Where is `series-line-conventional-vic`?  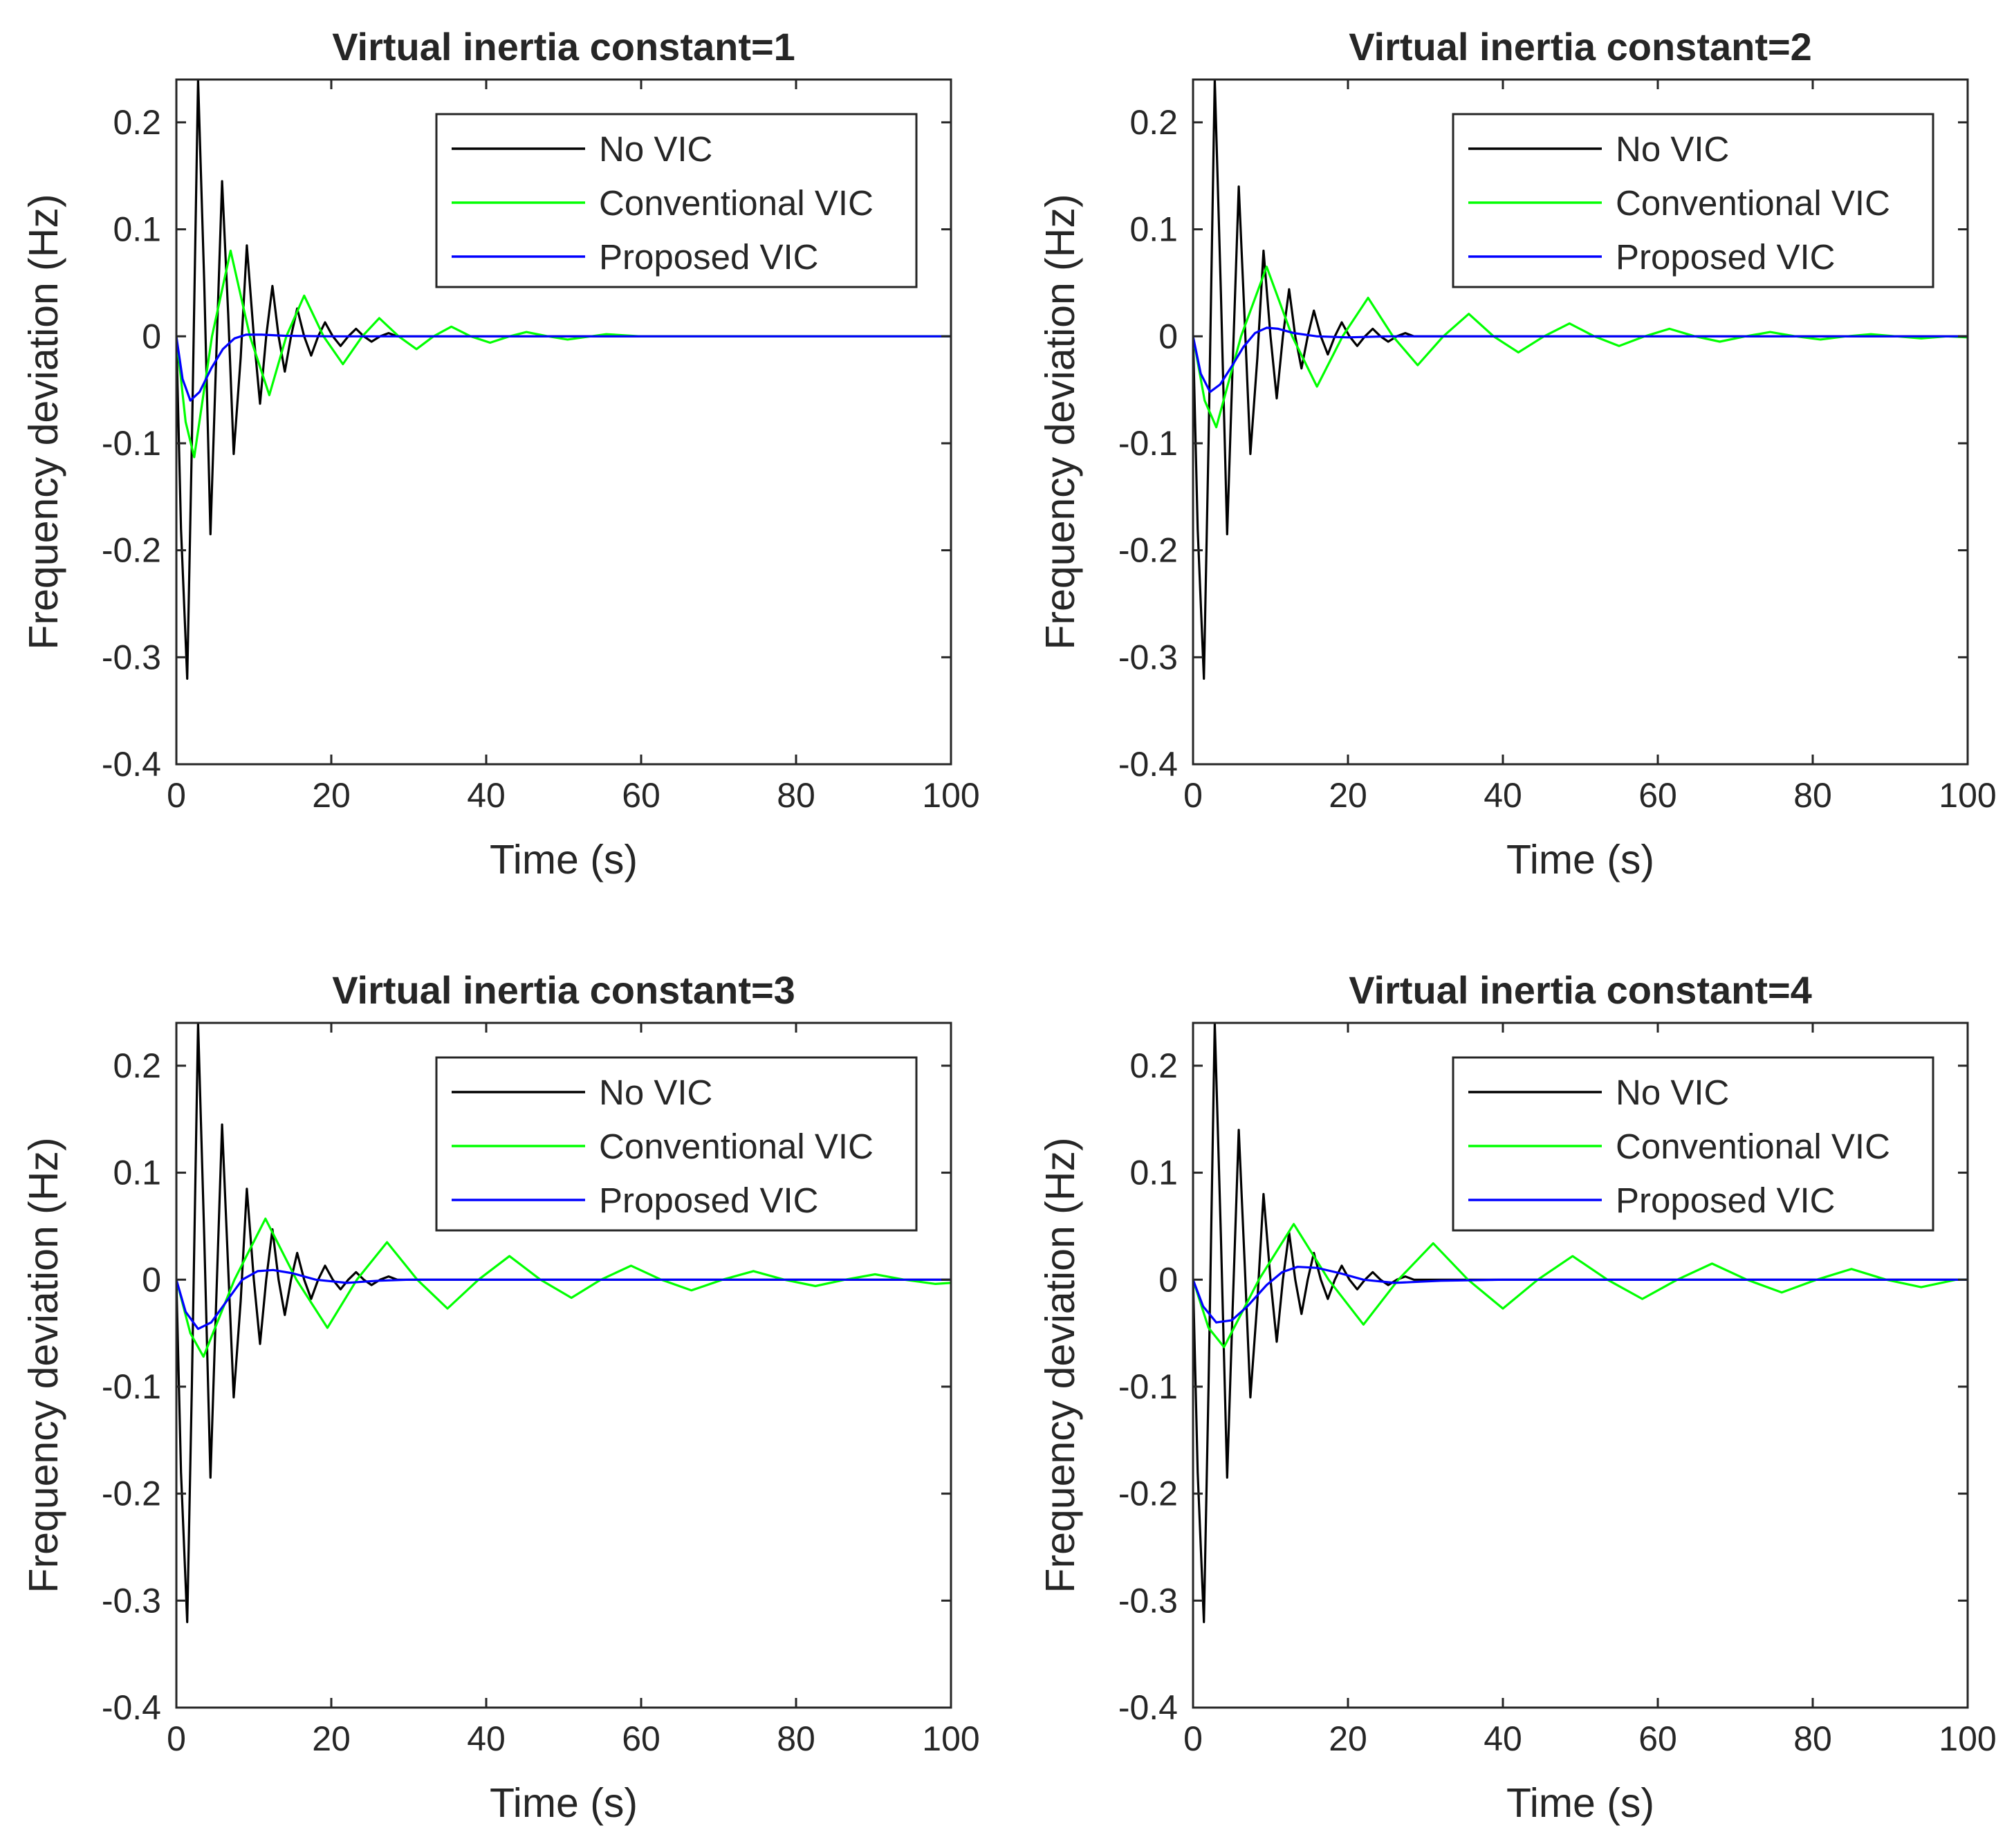 series-line-conventional-vic is located at coordinates (563, 1287).